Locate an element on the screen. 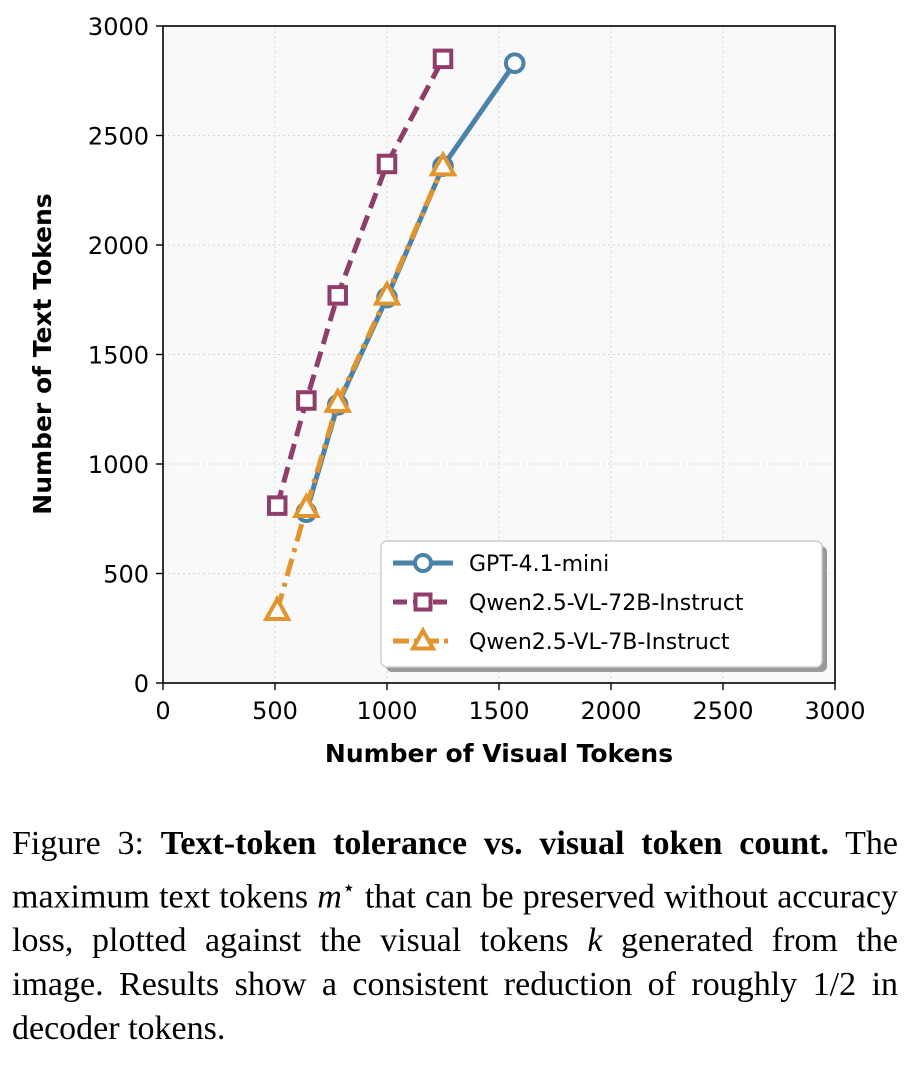 The width and height of the screenshot is (906, 1080). legend-box is located at coordinates (601, 604).